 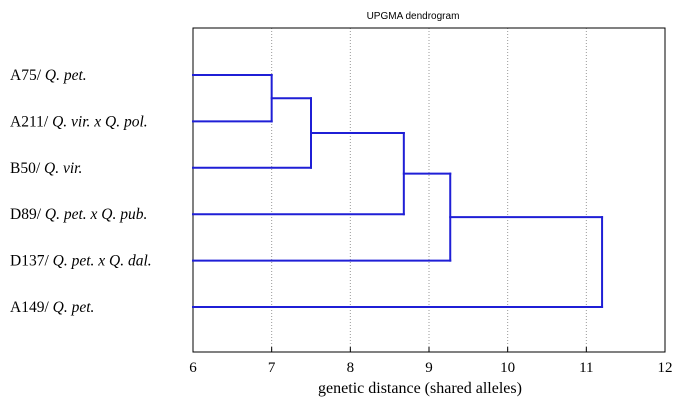 What do you see at coordinates (507, 368) in the screenshot?
I see `x-tick-label: 10` at bounding box center [507, 368].